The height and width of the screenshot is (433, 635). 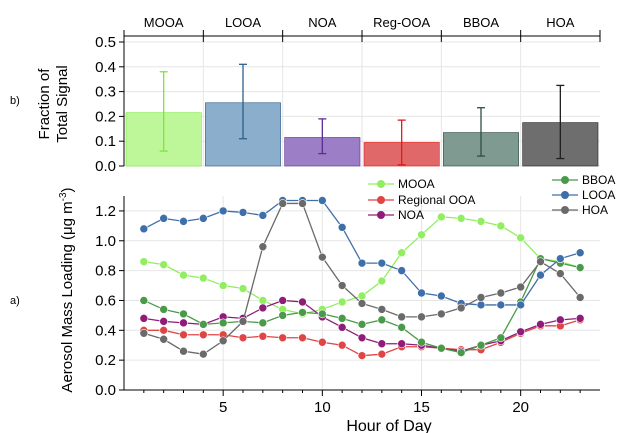 What do you see at coordinates (105, 166) in the screenshot?
I see `bar-y-tick-label: 0.0` at bounding box center [105, 166].